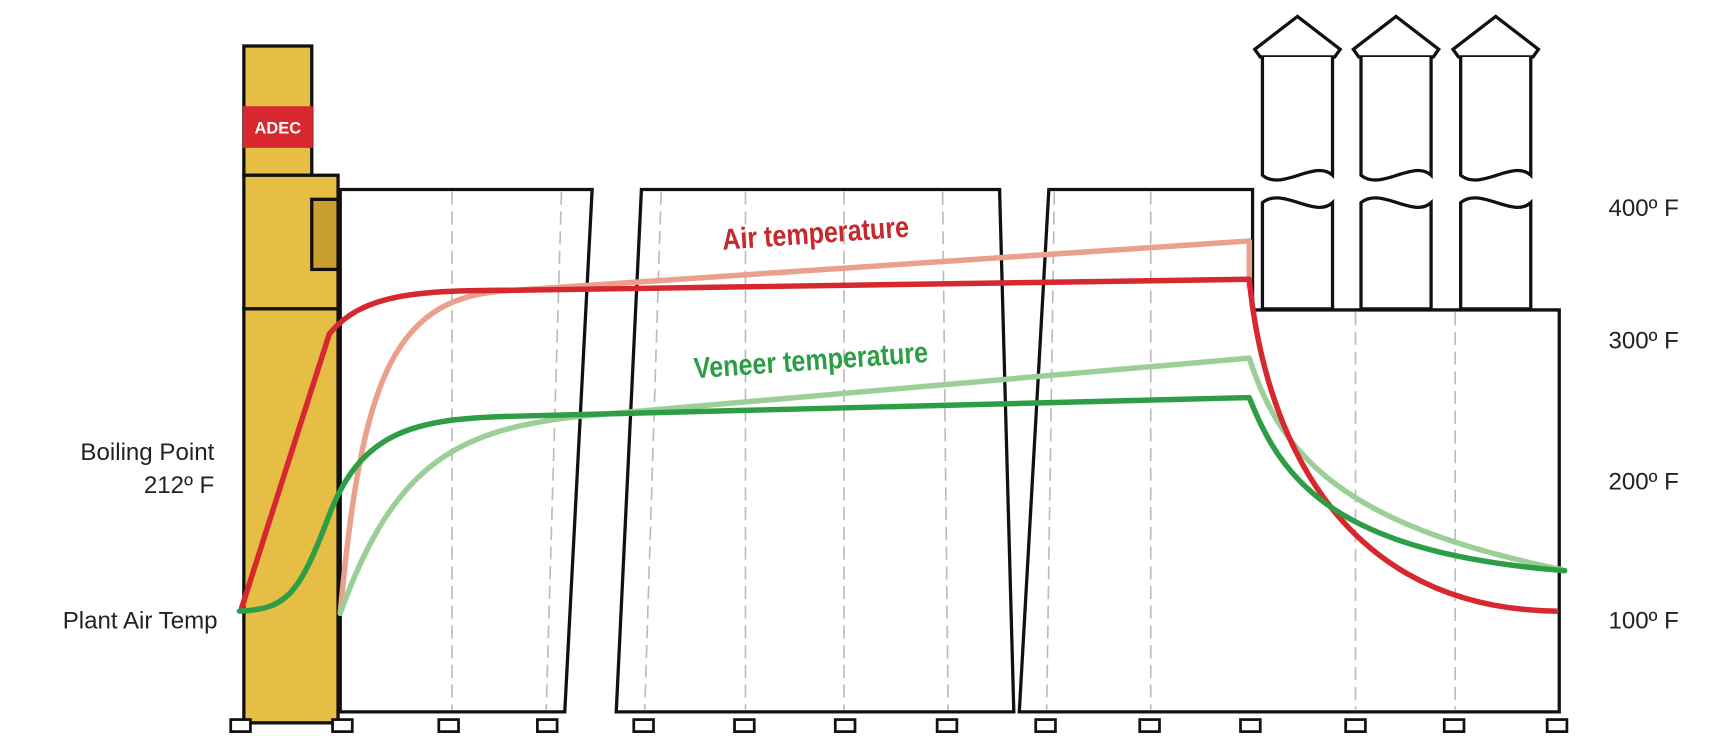 Image resolution: width=1710 pixels, height=736 pixels. I want to click on boiling-value-label: 212º F, so click(179, 485).